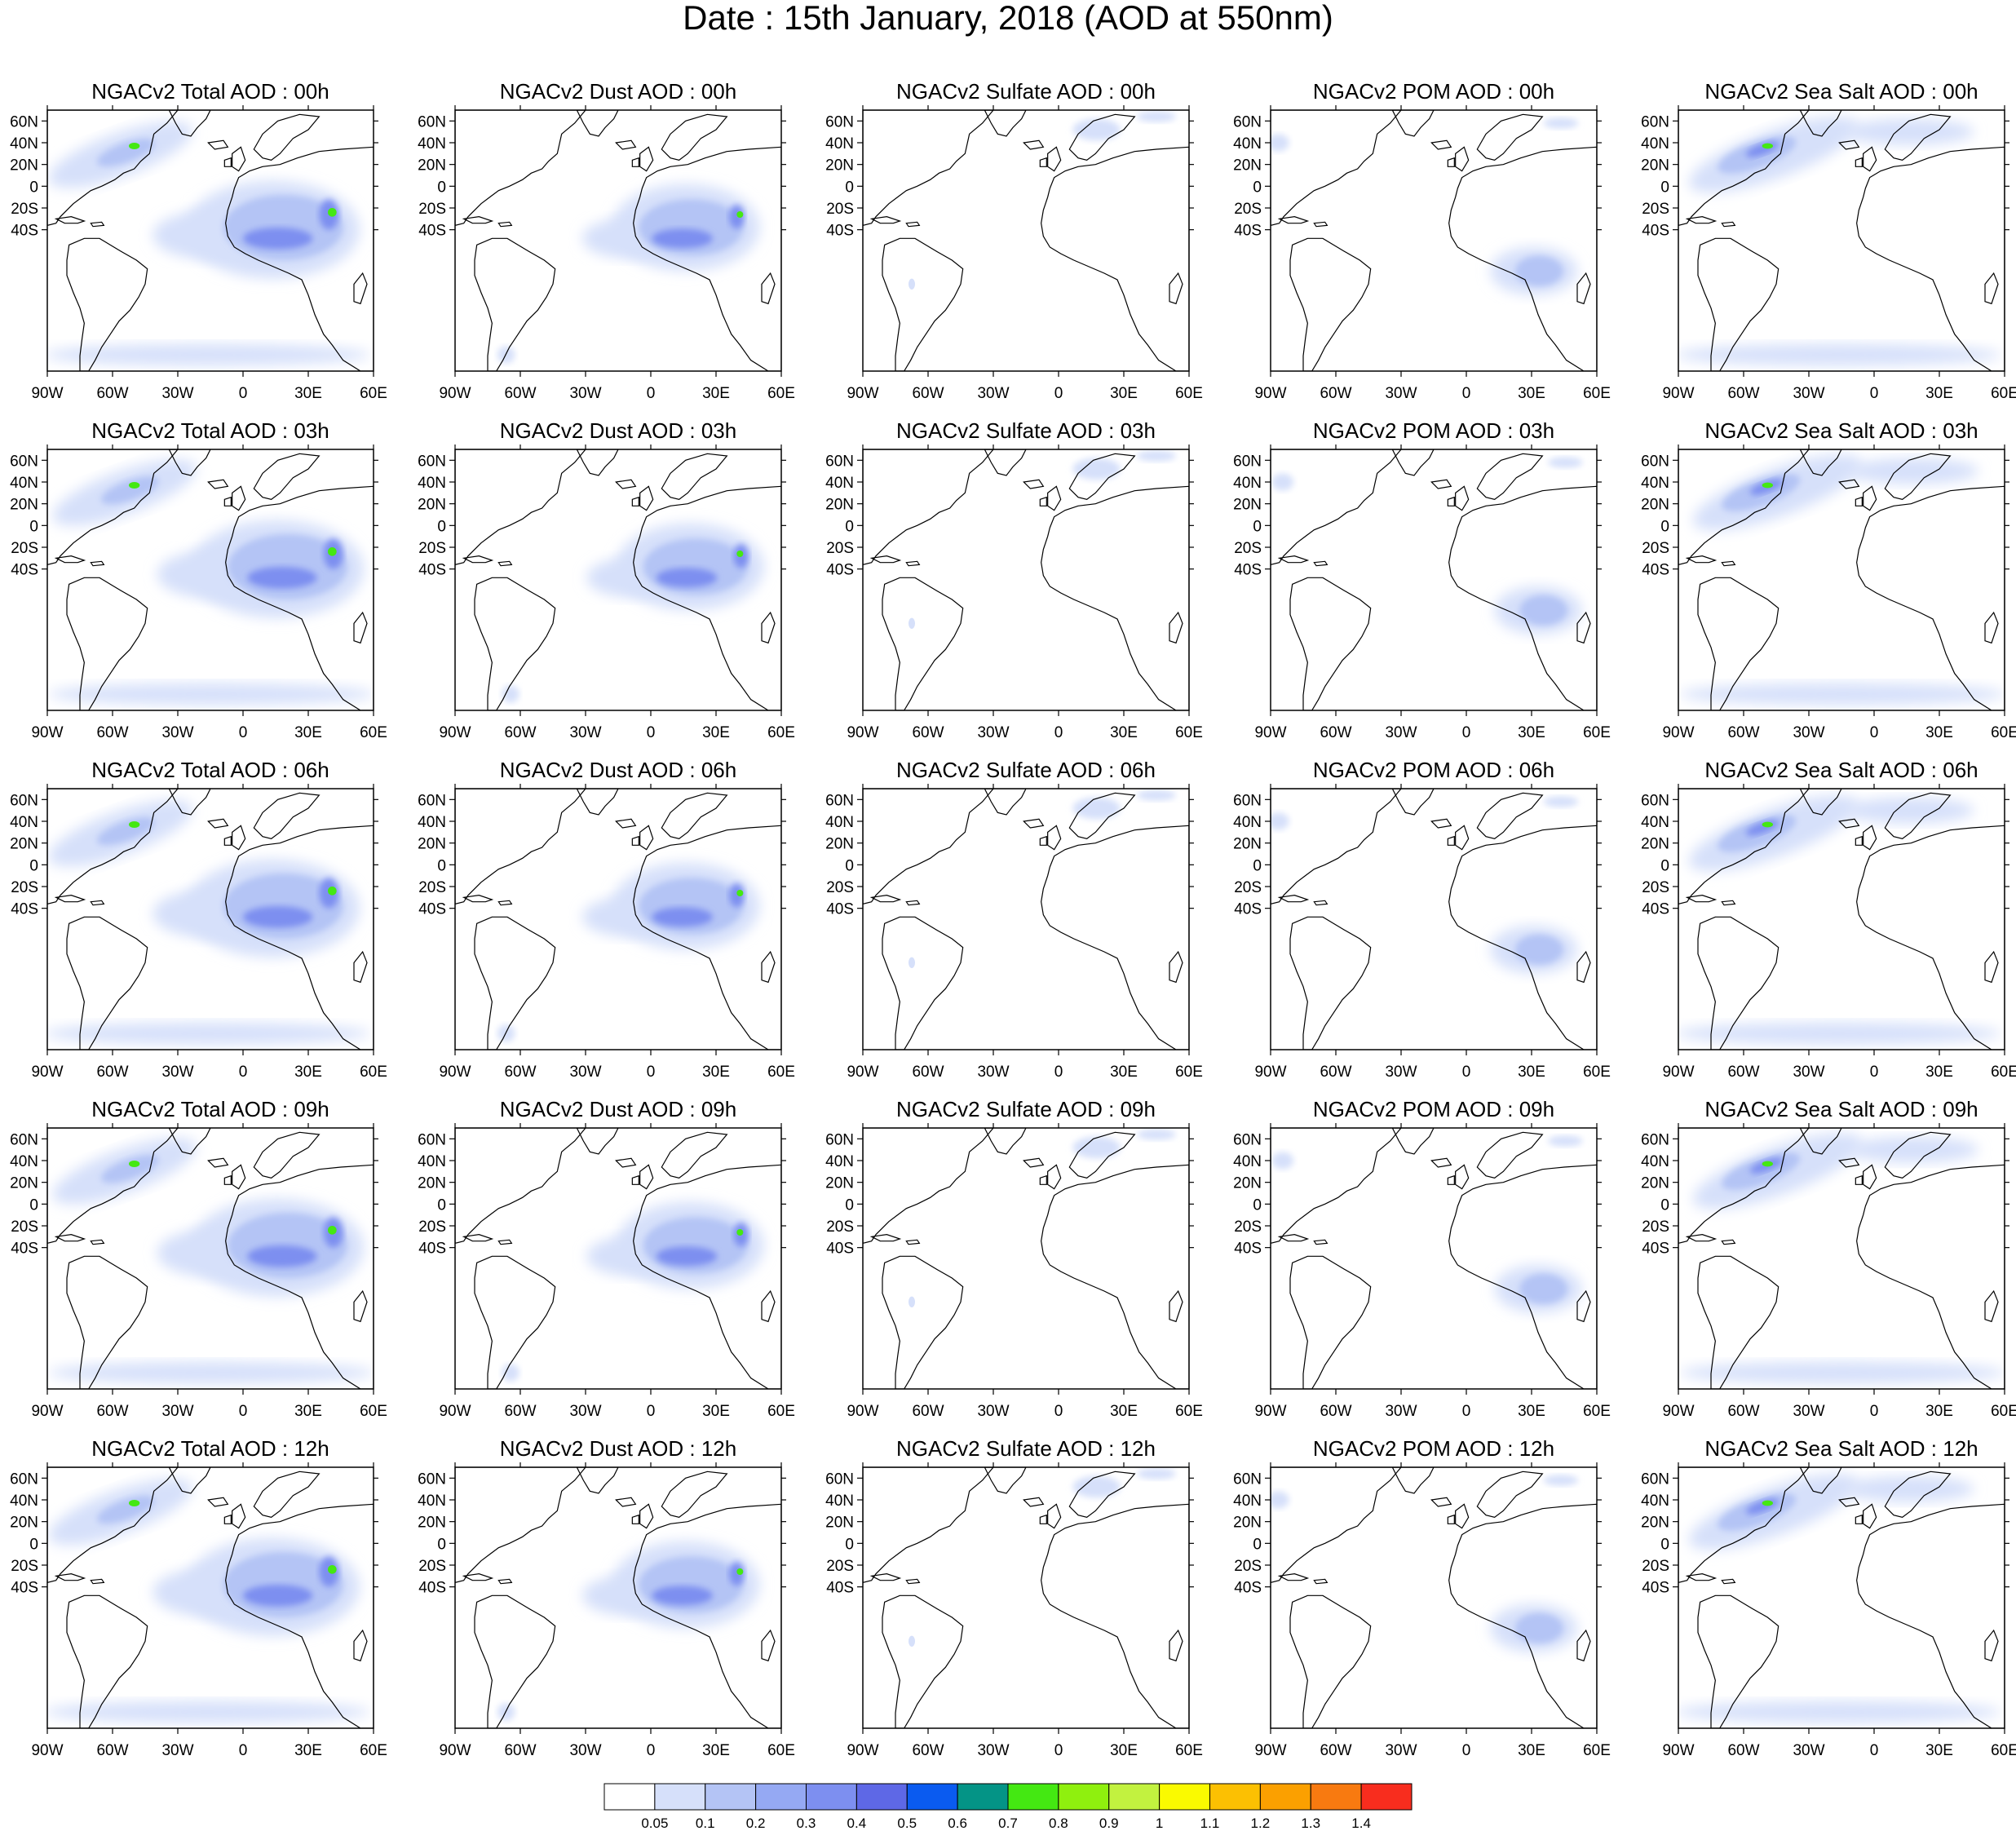  What do you see at coordinates (1841, 430) in the screenshot?
I see `panel-title: NGACv2 Sea Salt AOD : 03h` at bounding box center [1841, 430].